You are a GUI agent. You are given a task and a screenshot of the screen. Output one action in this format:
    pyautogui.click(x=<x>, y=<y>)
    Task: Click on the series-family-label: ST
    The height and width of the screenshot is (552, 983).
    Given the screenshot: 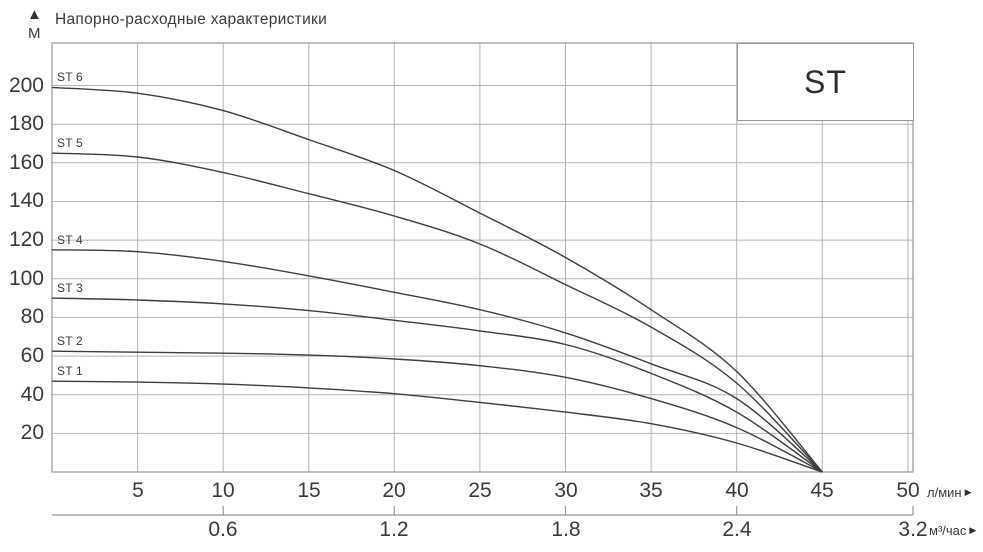 What is the action you would take?
    pyautogui.click(x=825, y=81)
    